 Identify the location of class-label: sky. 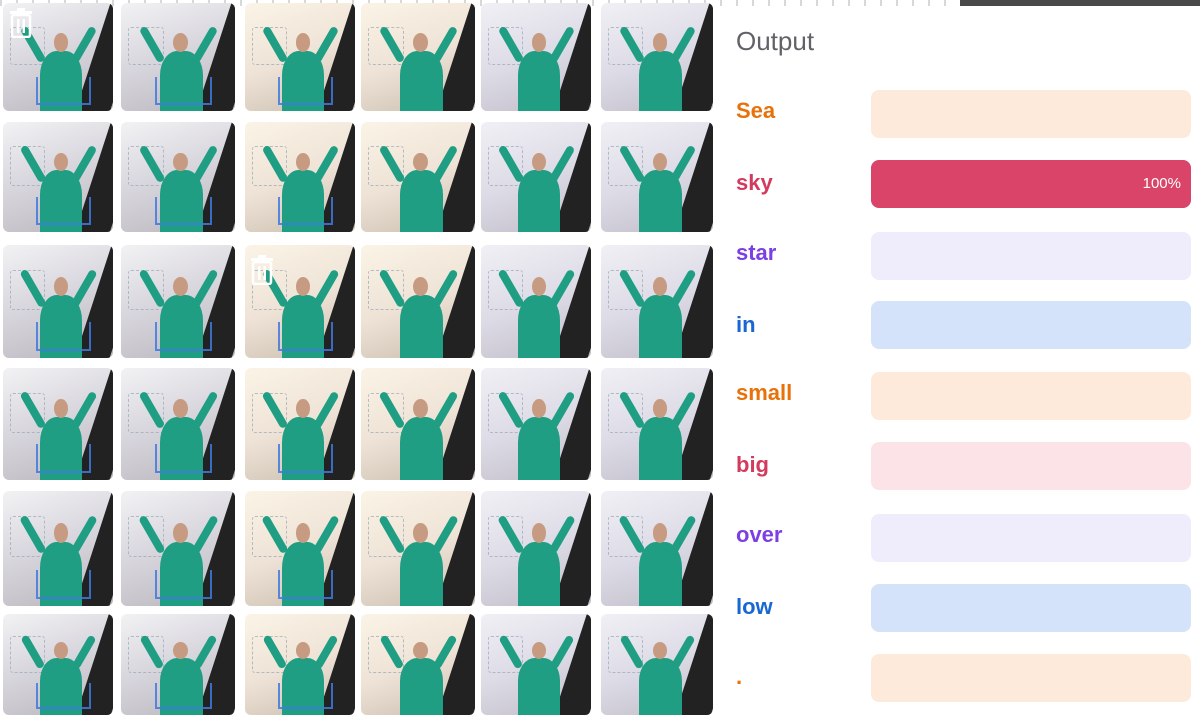
(754, 182).